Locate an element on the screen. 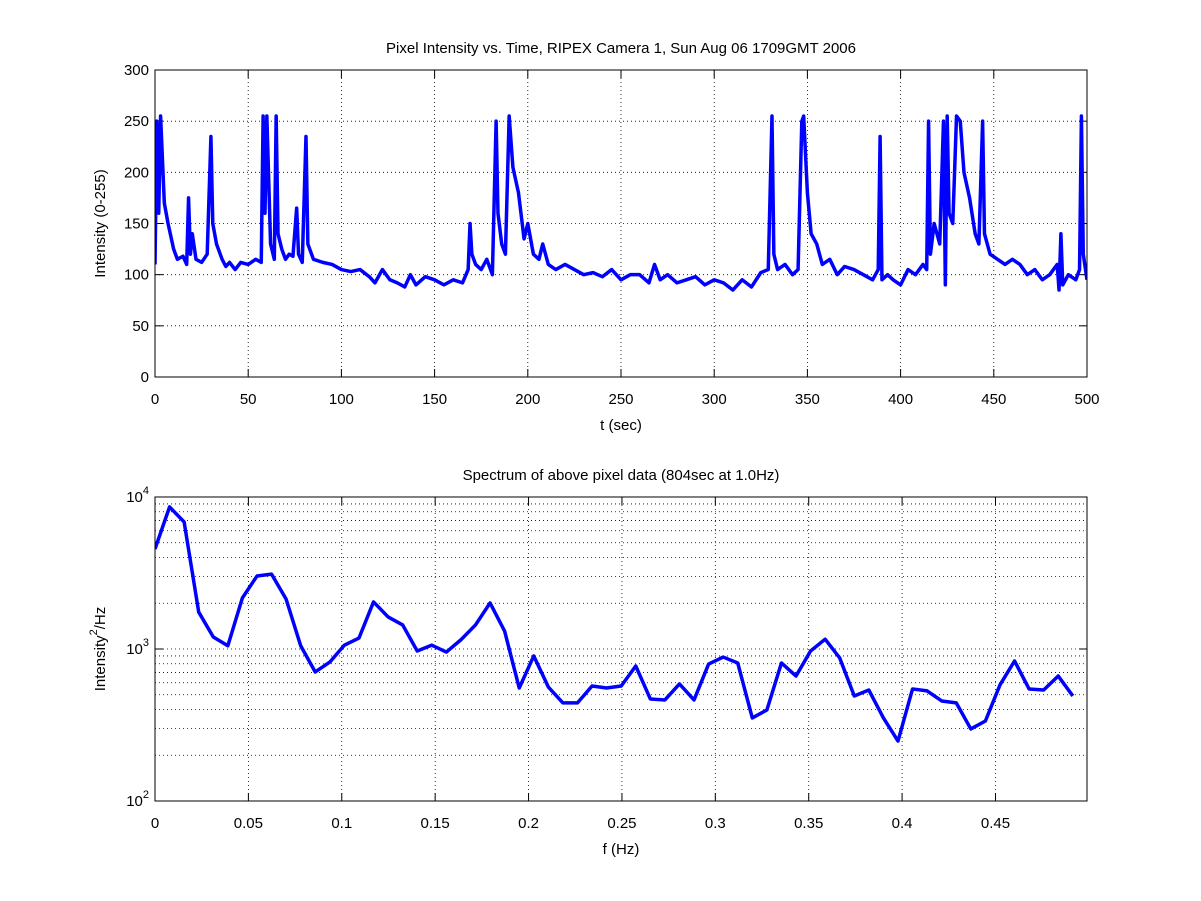 The image size is (1201, 901). x-tick-label: 350 is located at coordinates (807, 399).